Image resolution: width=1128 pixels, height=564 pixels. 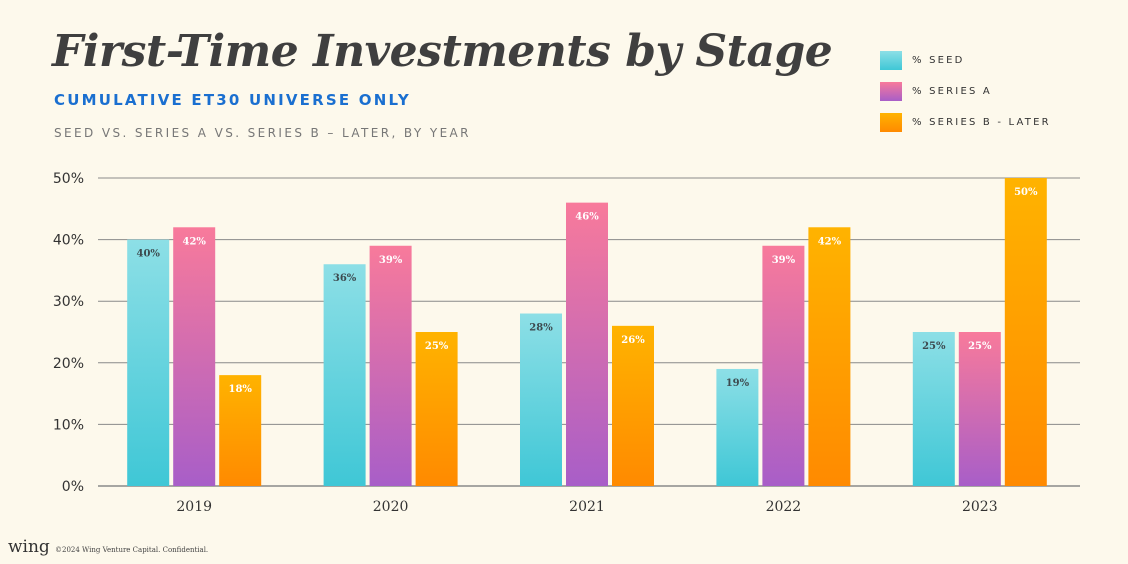 I want to click on data-label: 40%, so click(x=148, y=254).